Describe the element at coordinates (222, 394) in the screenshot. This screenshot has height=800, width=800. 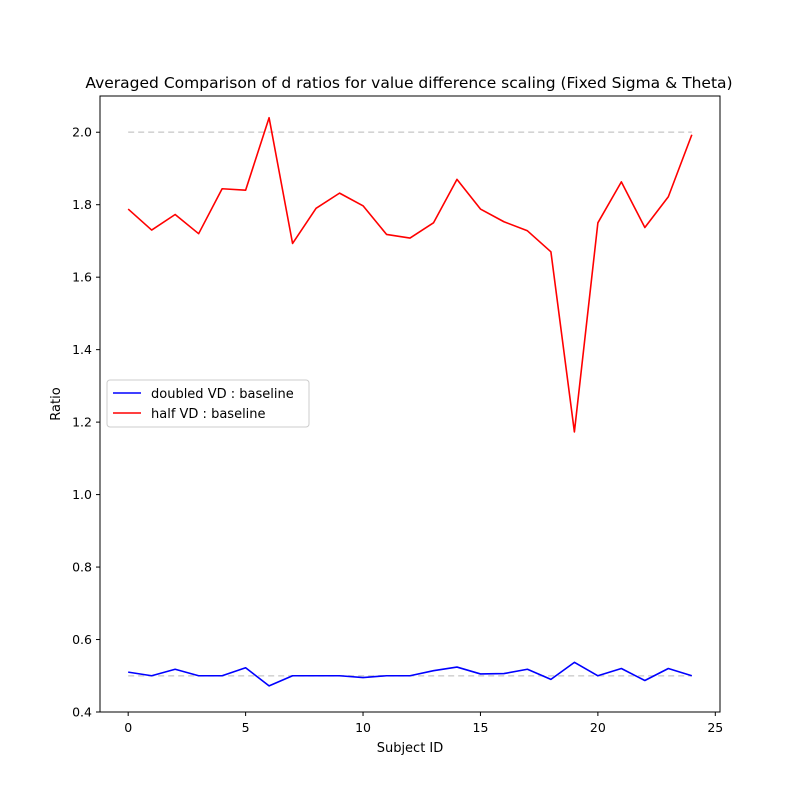
I see `legend-label-doubled: doubled VD : baseline` at that location.